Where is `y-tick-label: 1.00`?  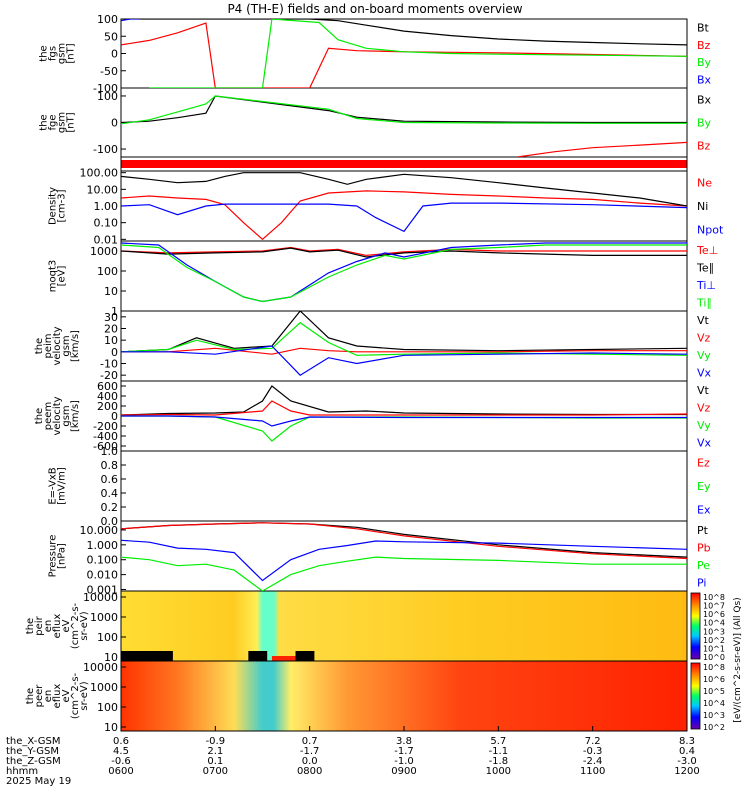
y-tick-label: 1.00 is located at coordinates (106, 206).